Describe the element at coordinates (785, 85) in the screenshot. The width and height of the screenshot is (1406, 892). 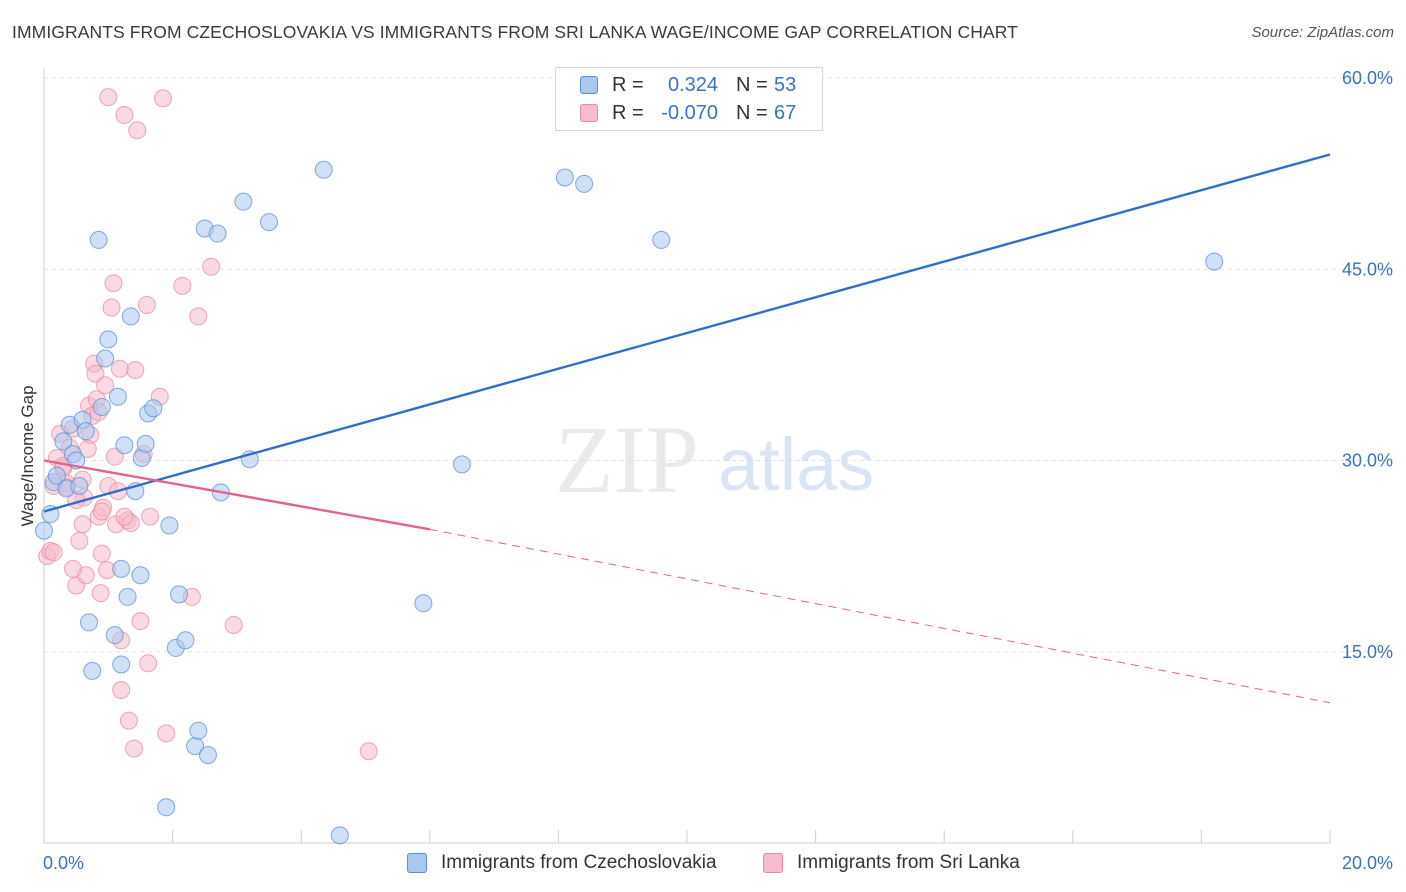
I see `legend-n-value: 53` at that location.